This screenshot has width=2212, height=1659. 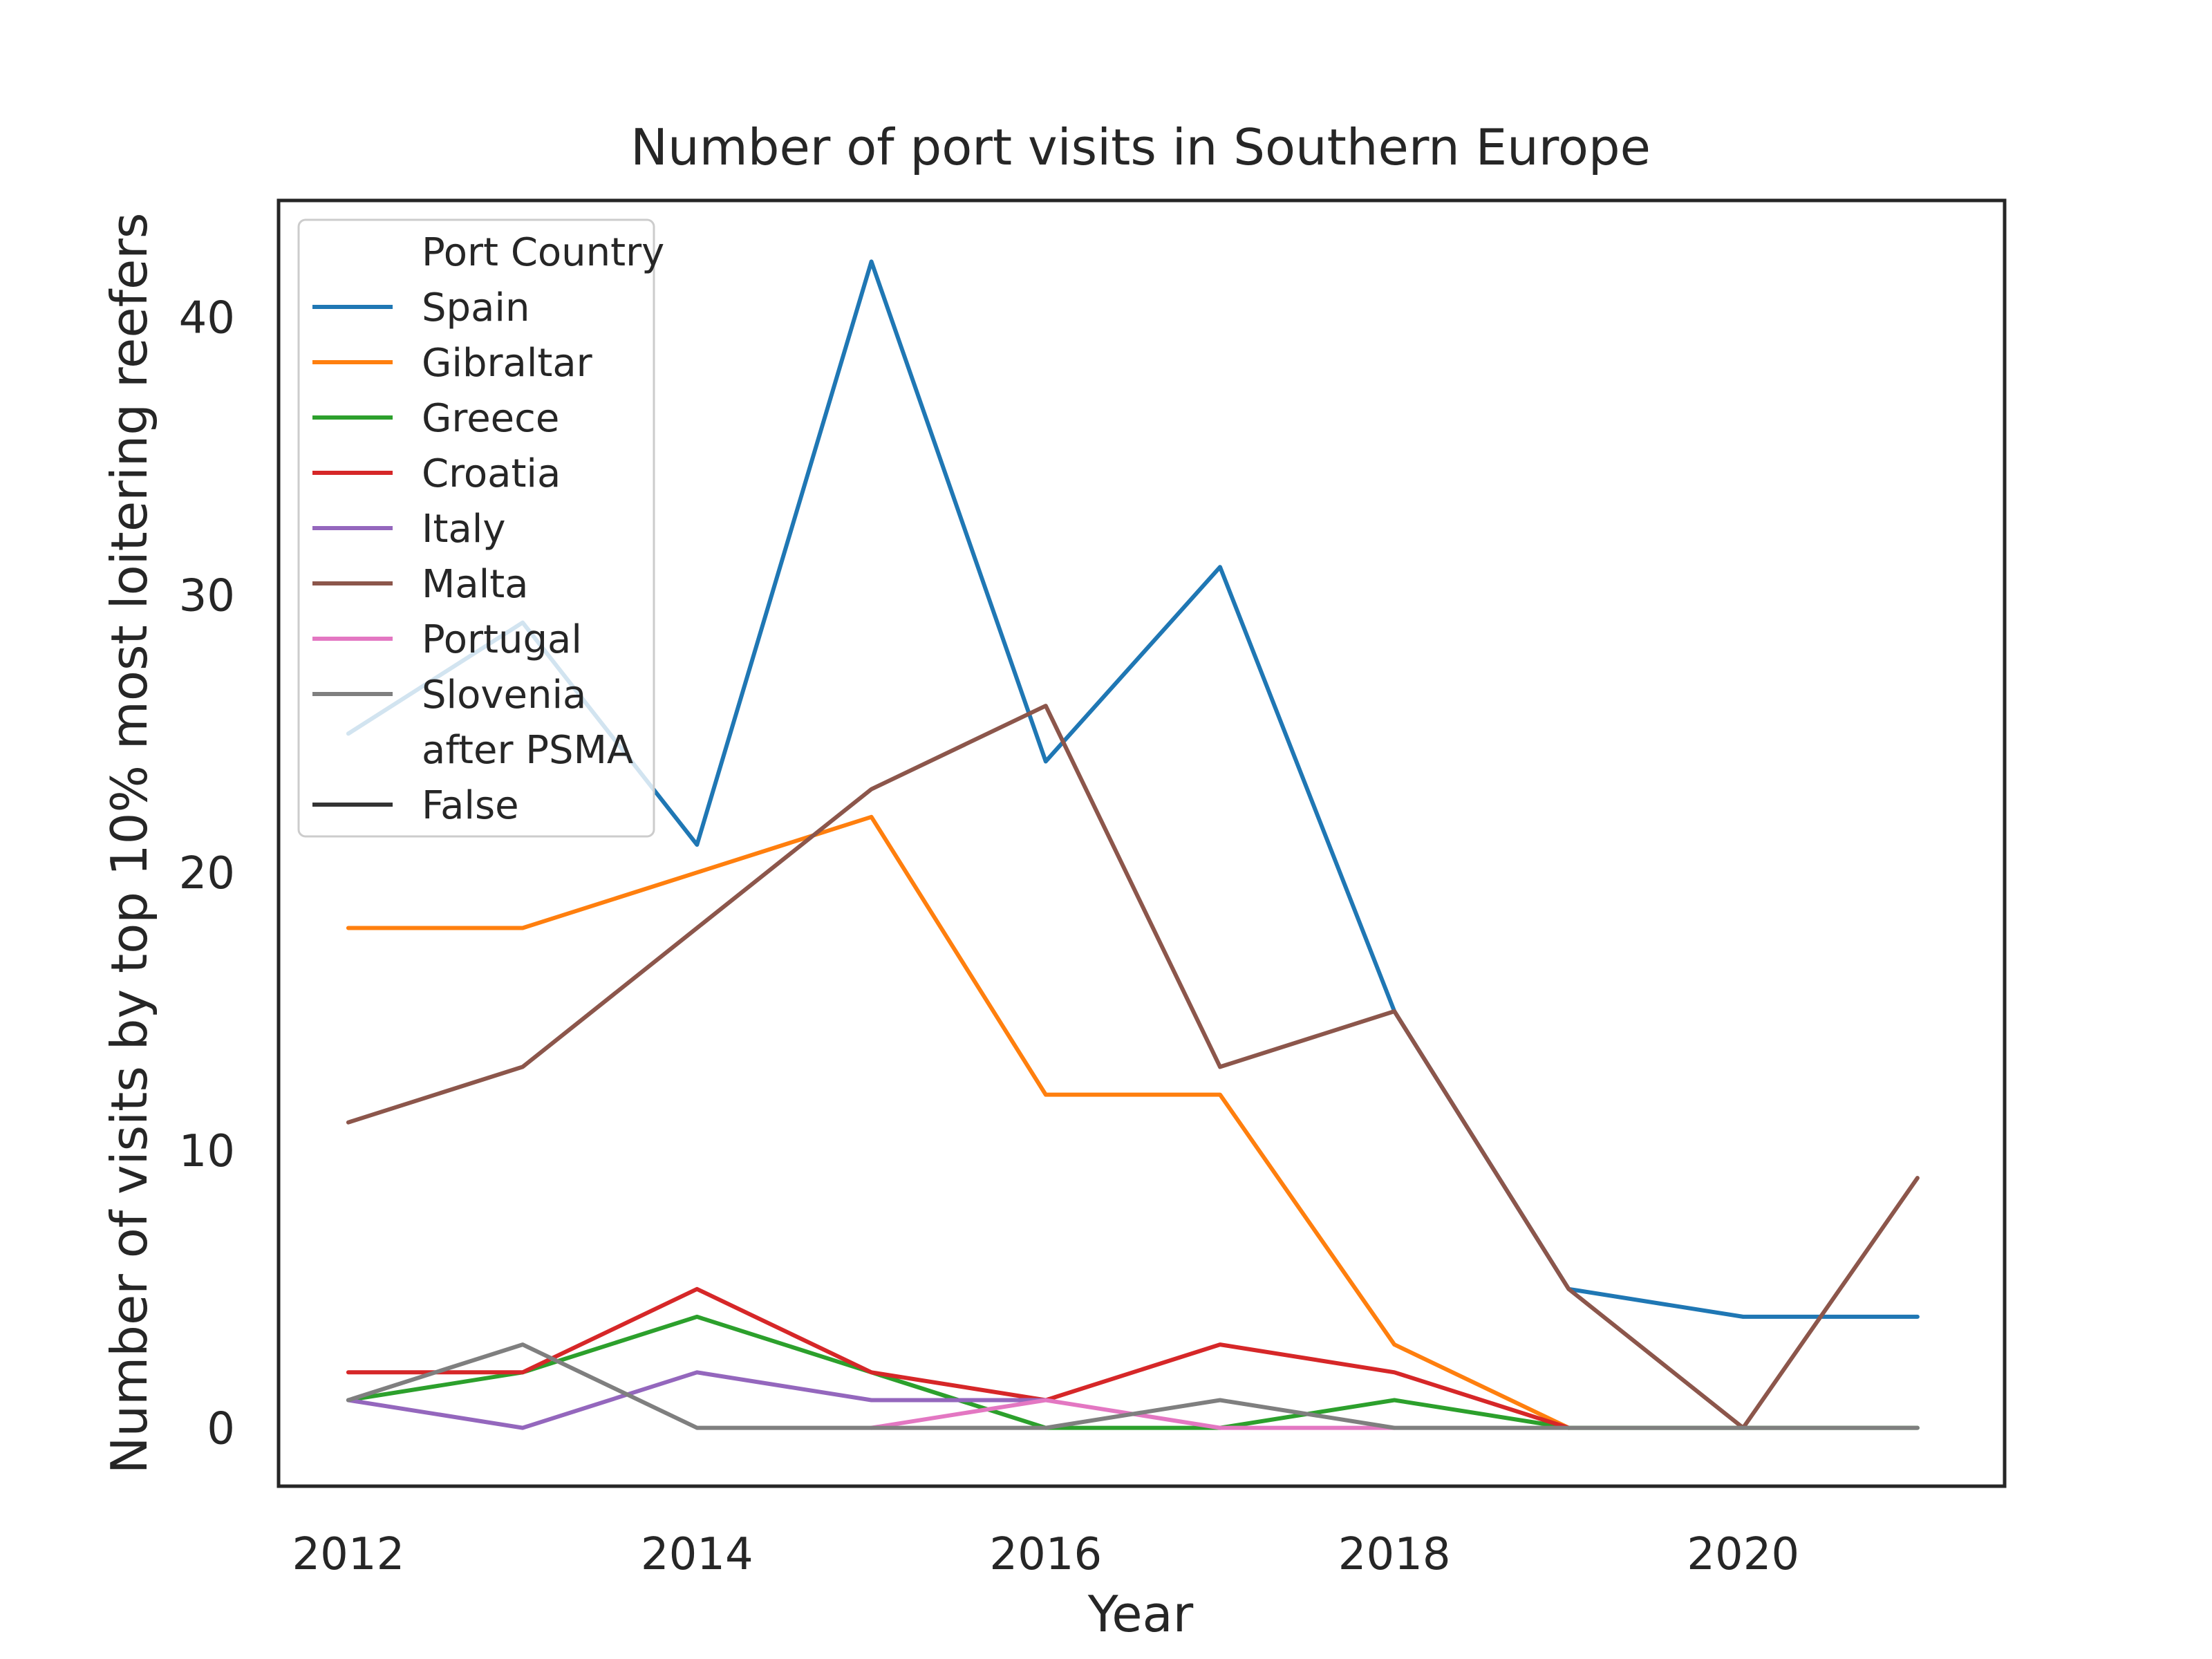 What do you see at coordinates (207, 1152) in the screenshot?
I see `y-tick-label: 10` at bounding box center [207, 1152].